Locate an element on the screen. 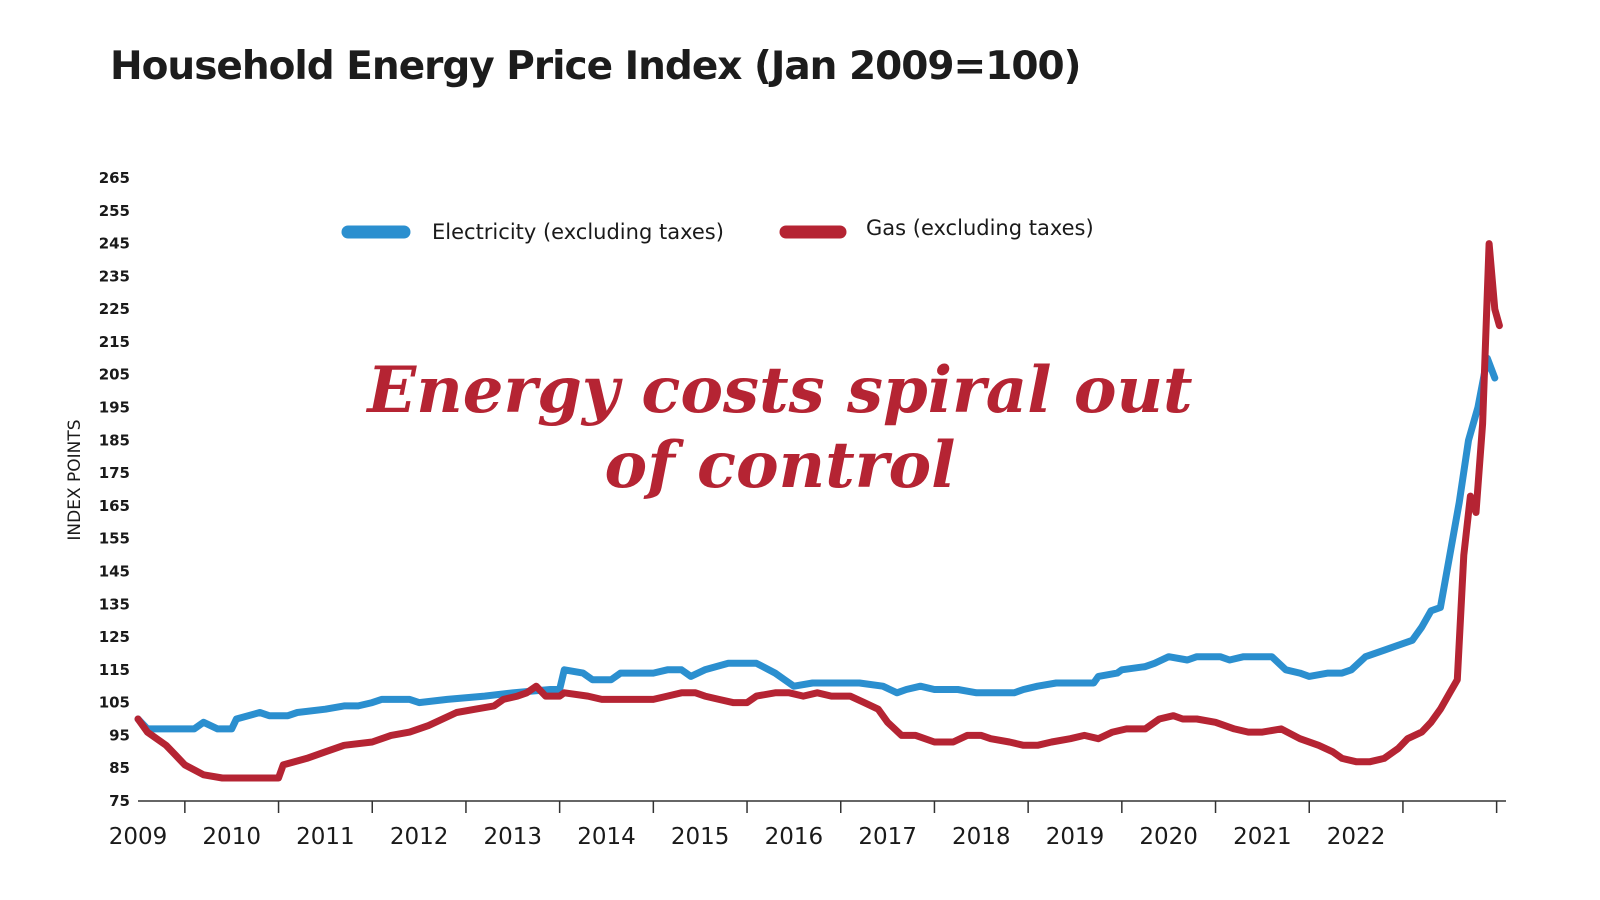  y-tick-label: 105 is located at coordinates (114, 703).